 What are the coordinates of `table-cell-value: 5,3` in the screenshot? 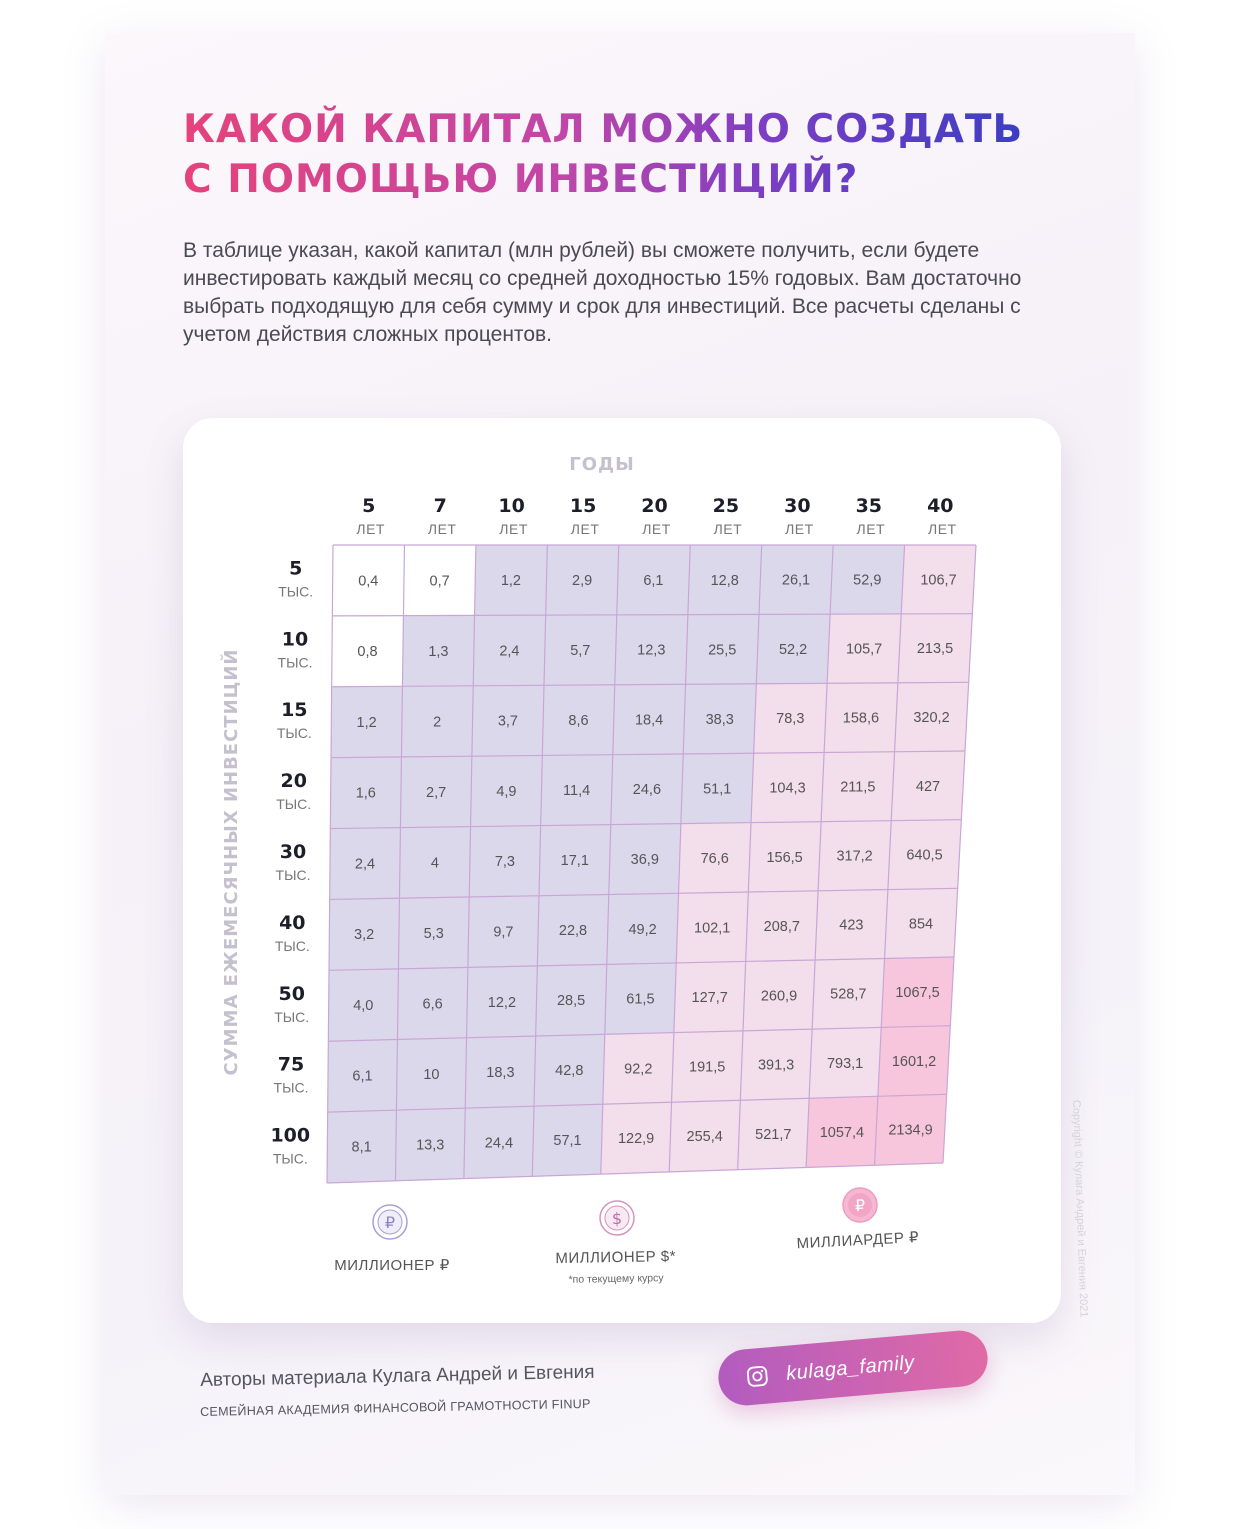 It's located at (434, 934).